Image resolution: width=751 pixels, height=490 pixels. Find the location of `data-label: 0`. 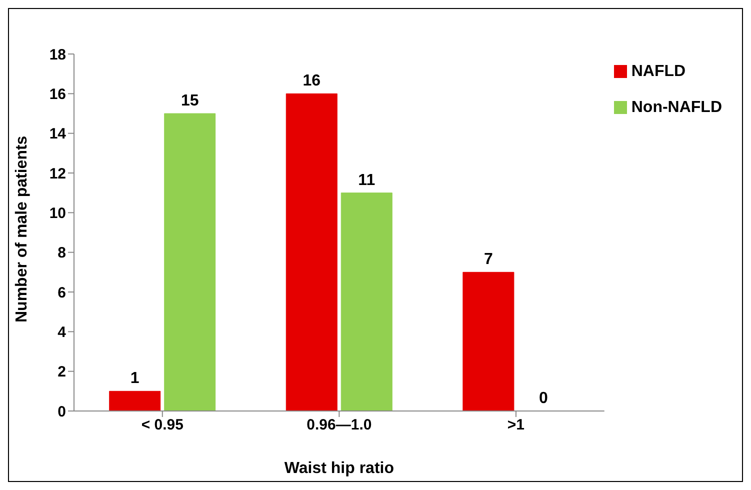

data-label: 0 is located at coordinates (543, 398).